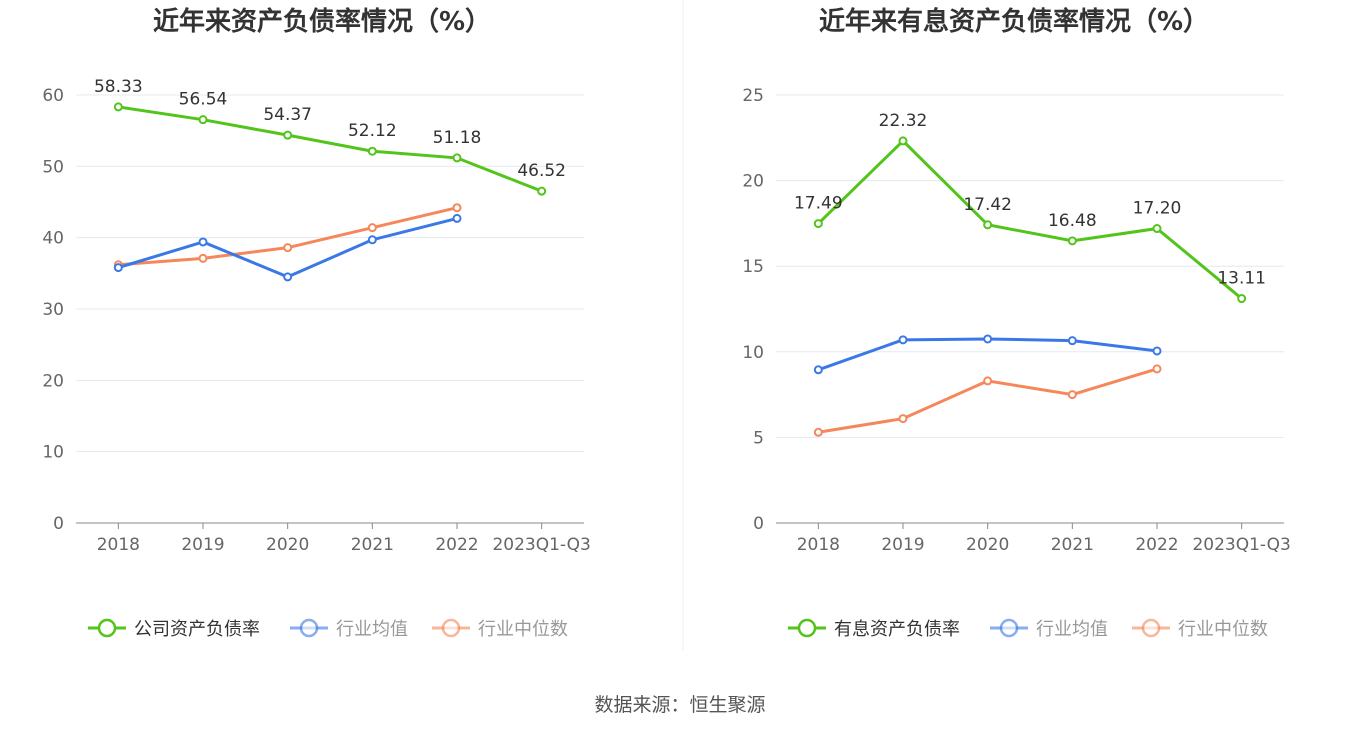  Describe the element at coordinates (197, 629) in the screenshot. I see `legend-label: 公司资产负债率` at that location.